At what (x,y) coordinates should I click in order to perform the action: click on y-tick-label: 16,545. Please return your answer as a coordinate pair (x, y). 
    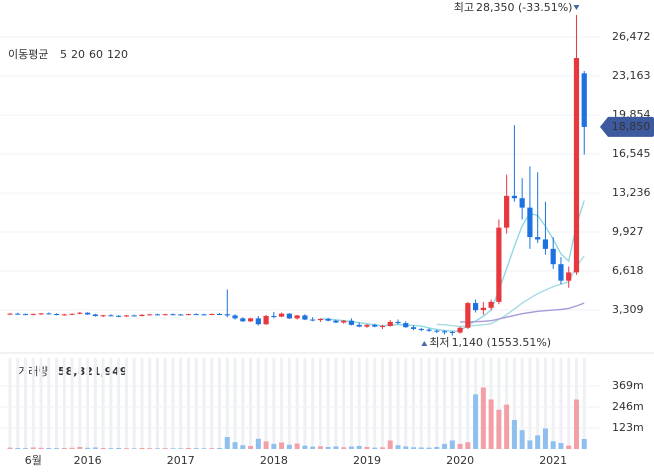
    Looking at the image, I should click on (631, 153).